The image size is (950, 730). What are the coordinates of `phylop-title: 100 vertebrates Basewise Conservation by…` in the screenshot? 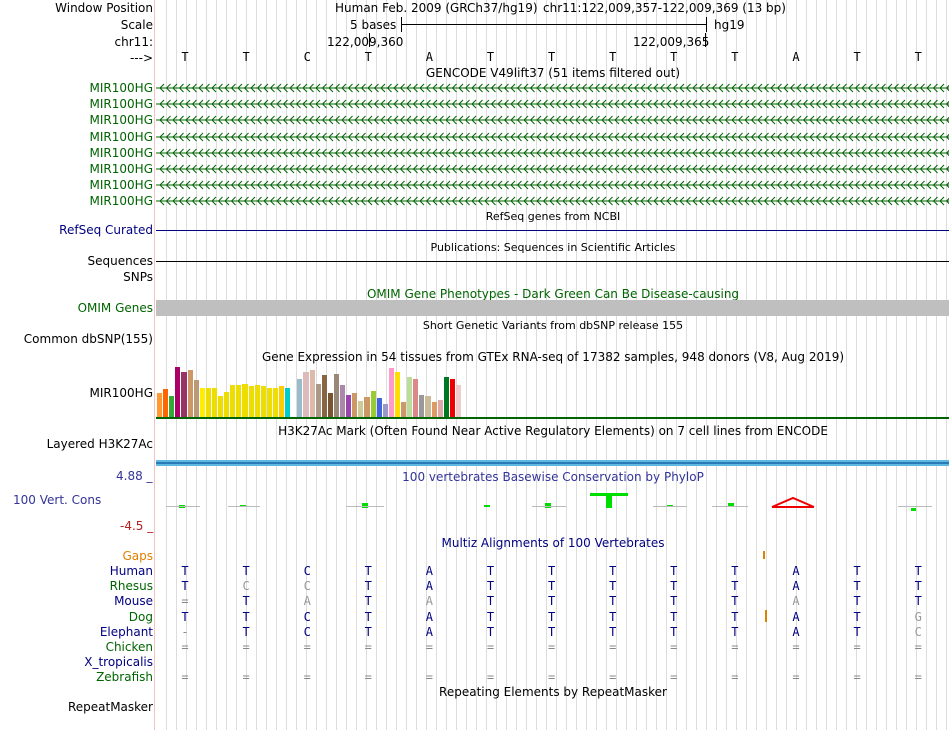 It's located at (553, 477).